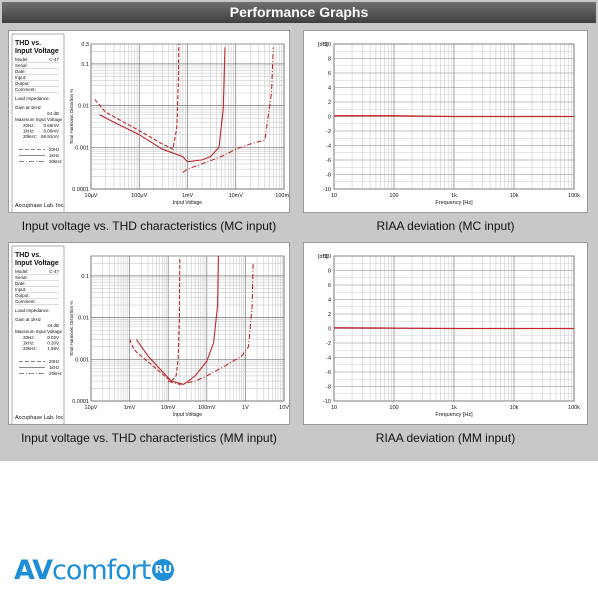 The height and width of the screenshot is (598, 598). I want to click on x-tick-label: 10V, so click(284, 408).